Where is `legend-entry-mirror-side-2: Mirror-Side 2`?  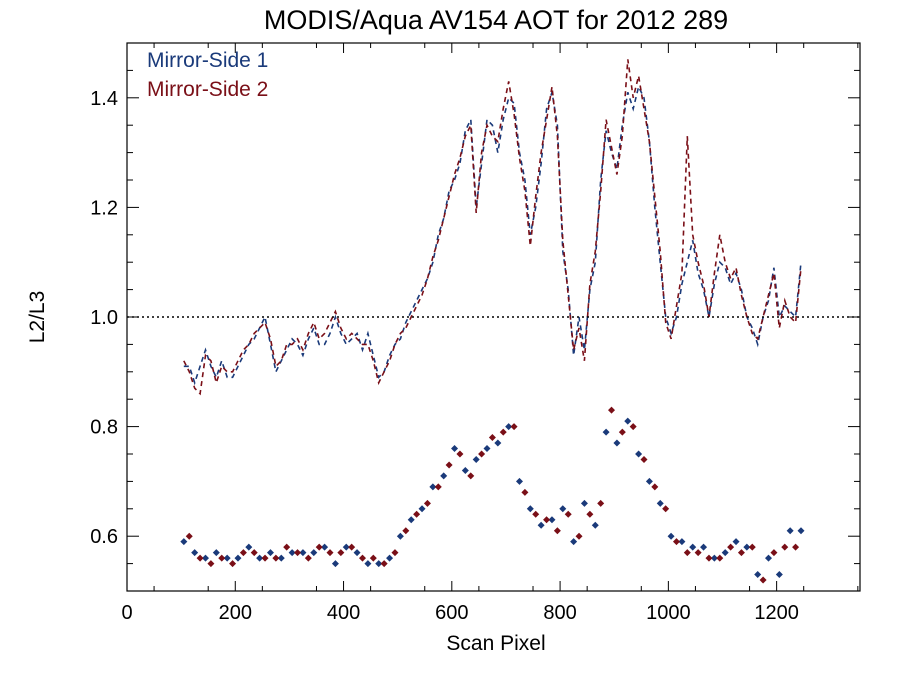 legend-entry-mirror-side-2: Mirror-Side 2 is located at coordinates (207, 89).